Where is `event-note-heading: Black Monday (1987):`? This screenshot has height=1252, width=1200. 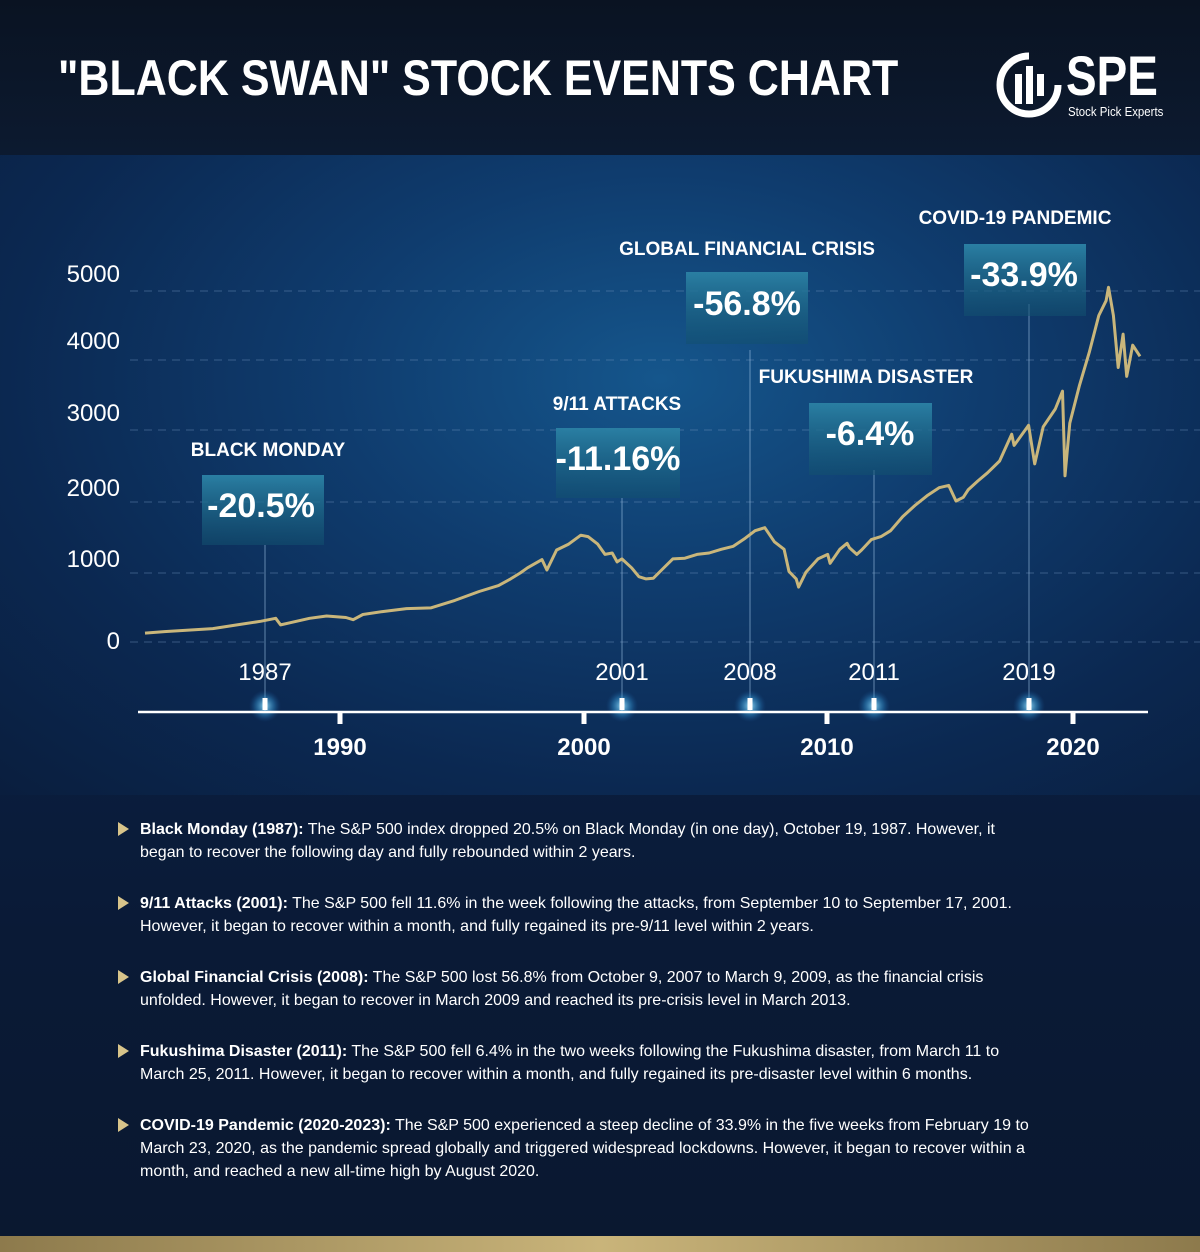
event-note-heading: Black Monday (1987): is located at coordinates (222, 829).